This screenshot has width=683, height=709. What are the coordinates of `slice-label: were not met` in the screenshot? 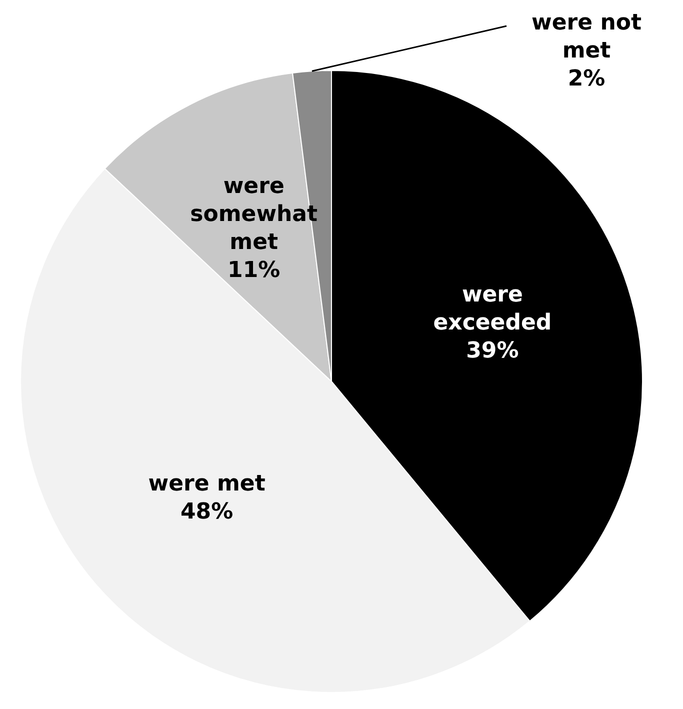 It's located at (587, 37).